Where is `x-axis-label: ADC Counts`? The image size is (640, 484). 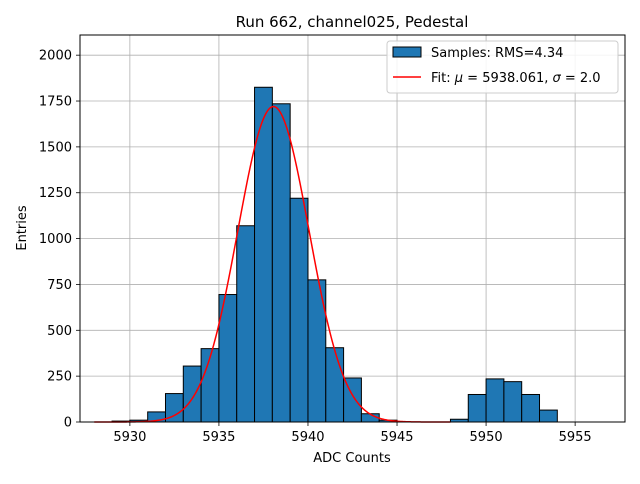 x-axis-label: ADC Counts is located at coordinates (352, 458).